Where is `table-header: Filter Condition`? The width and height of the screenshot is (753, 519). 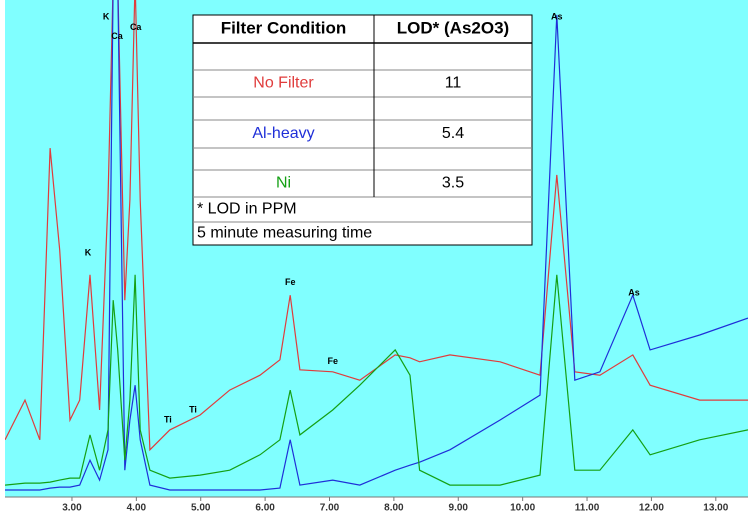 table-header: Filter Condition is located at coordinates (284, 27).